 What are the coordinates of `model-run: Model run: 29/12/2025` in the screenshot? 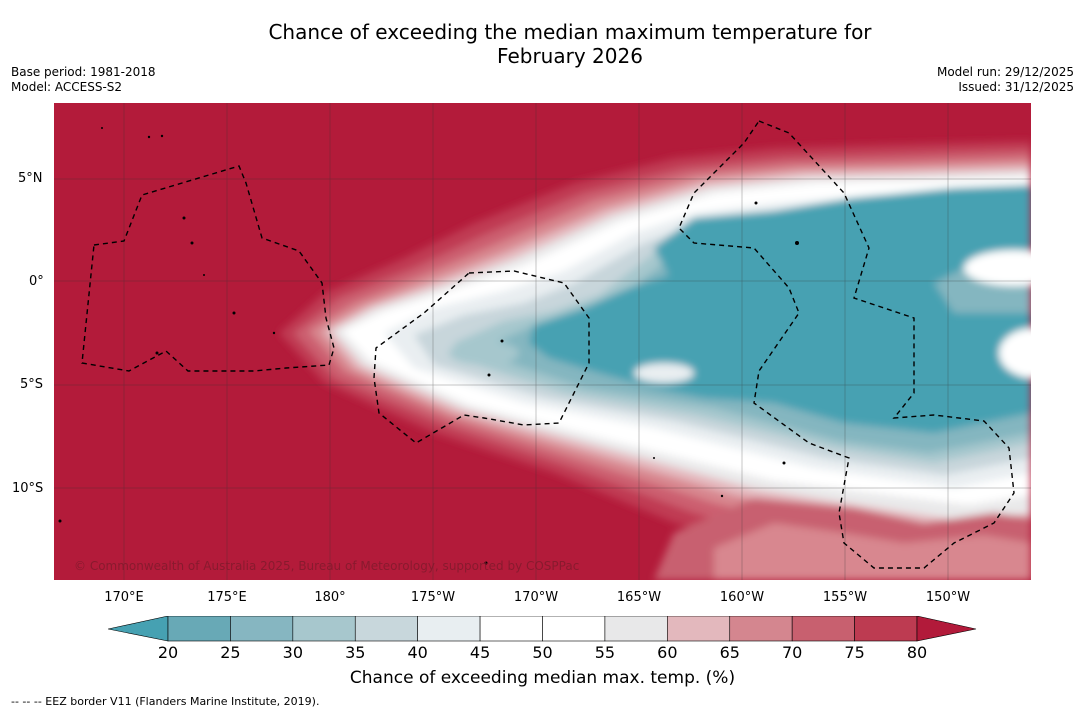 It's located at (1005, 72).